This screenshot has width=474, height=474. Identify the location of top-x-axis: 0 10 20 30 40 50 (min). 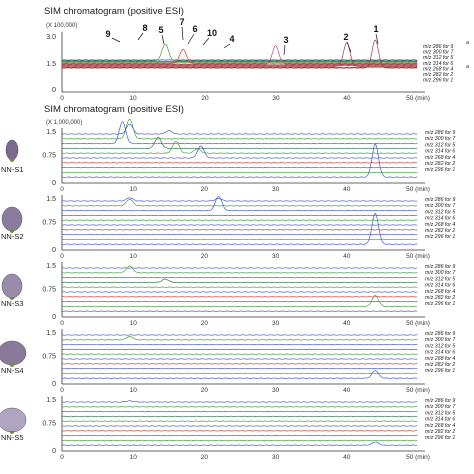
(245, 96).